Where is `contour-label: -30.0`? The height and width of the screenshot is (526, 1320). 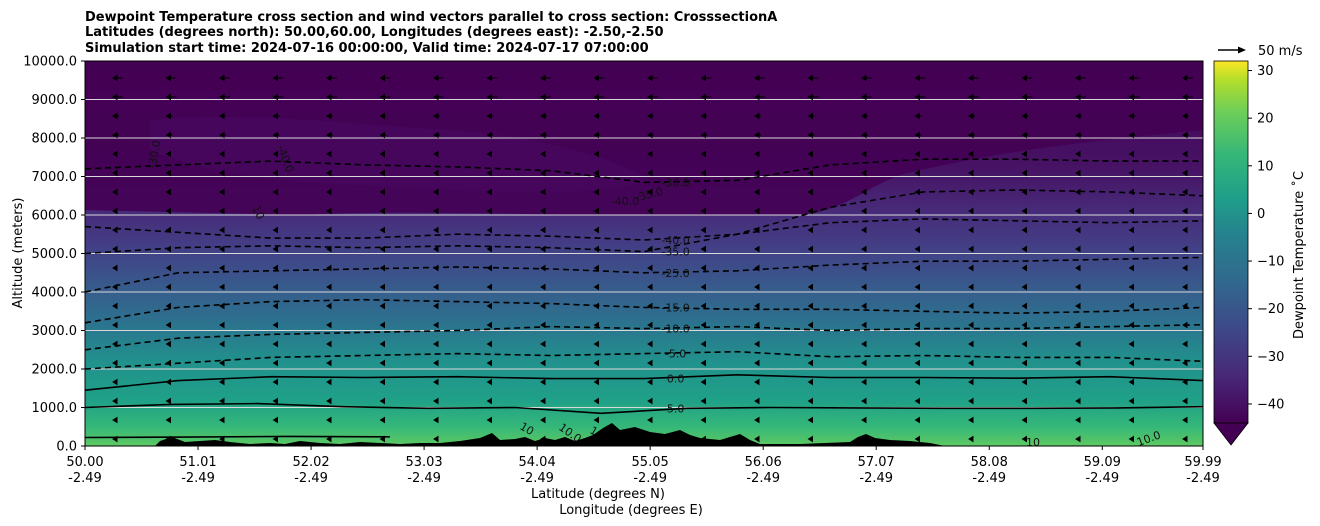
contour-label: -30.0 is located at coordinates (155, 154).